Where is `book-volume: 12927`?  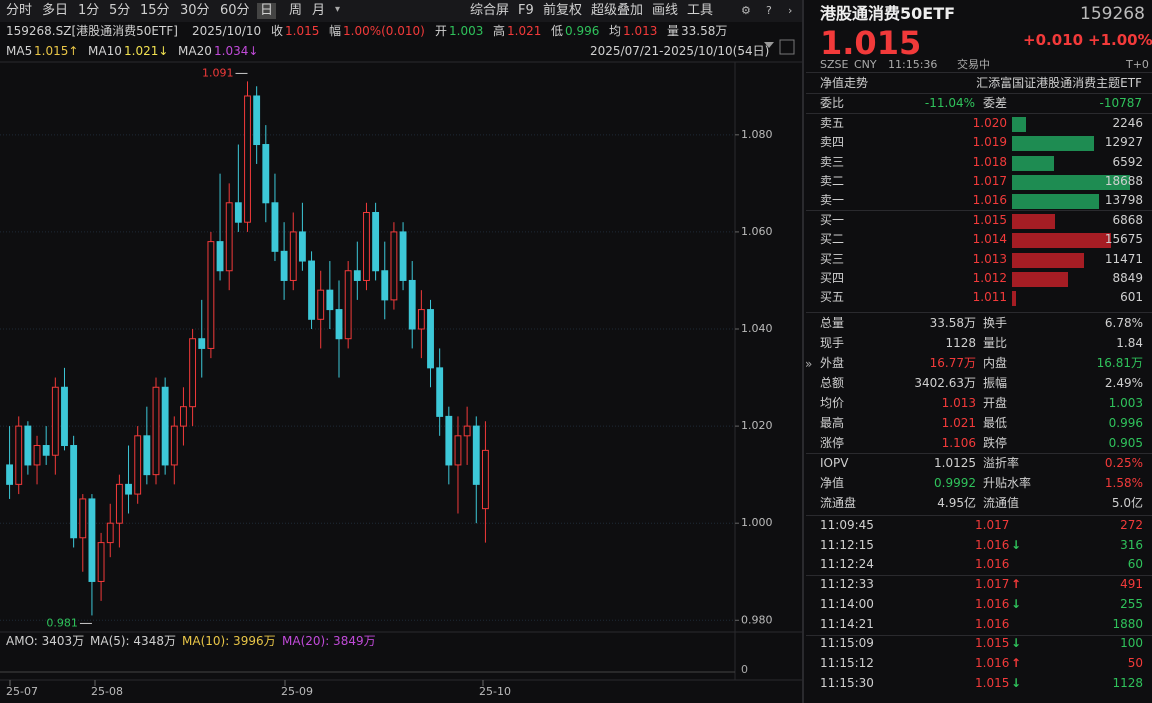
book-volume: 12927 is located at coordinates (1123, 142).